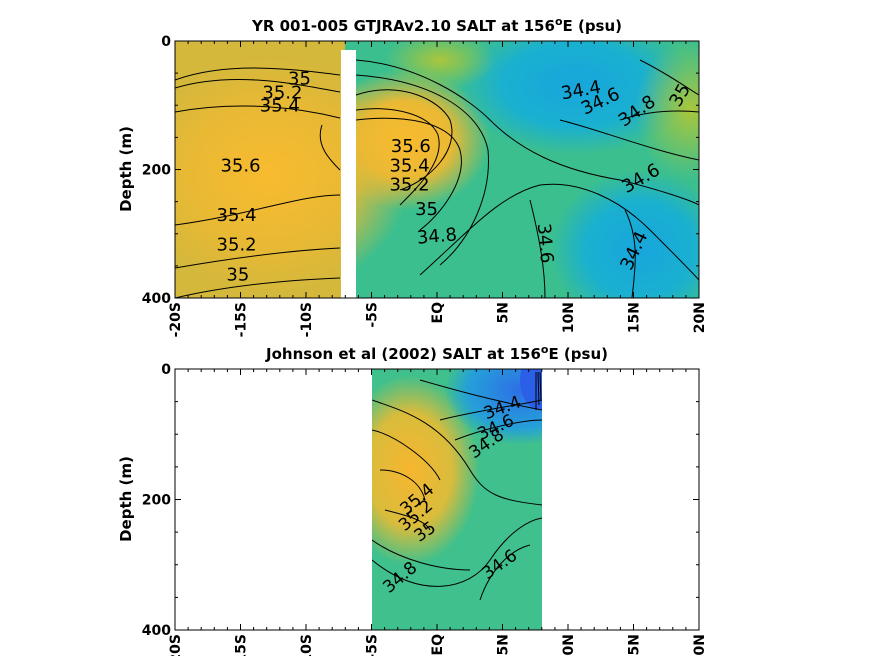 The image size is (875, 656). I want to click on bottom-salinity-field, so click(457, 499).